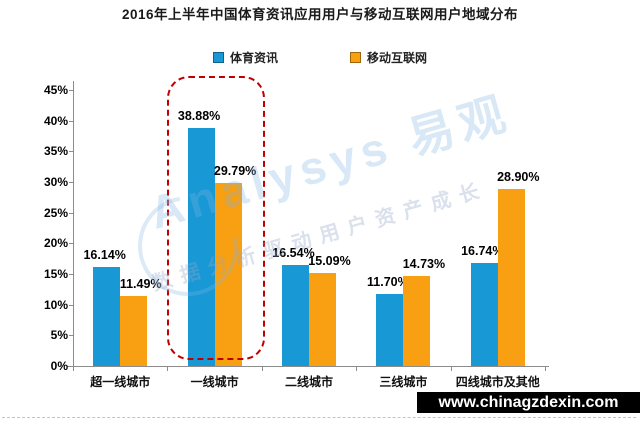  What do you see at coordinates (308, 382) in the screenshot?
I see `x-axis-label: 二线城市` at bounding box center [308, 382].